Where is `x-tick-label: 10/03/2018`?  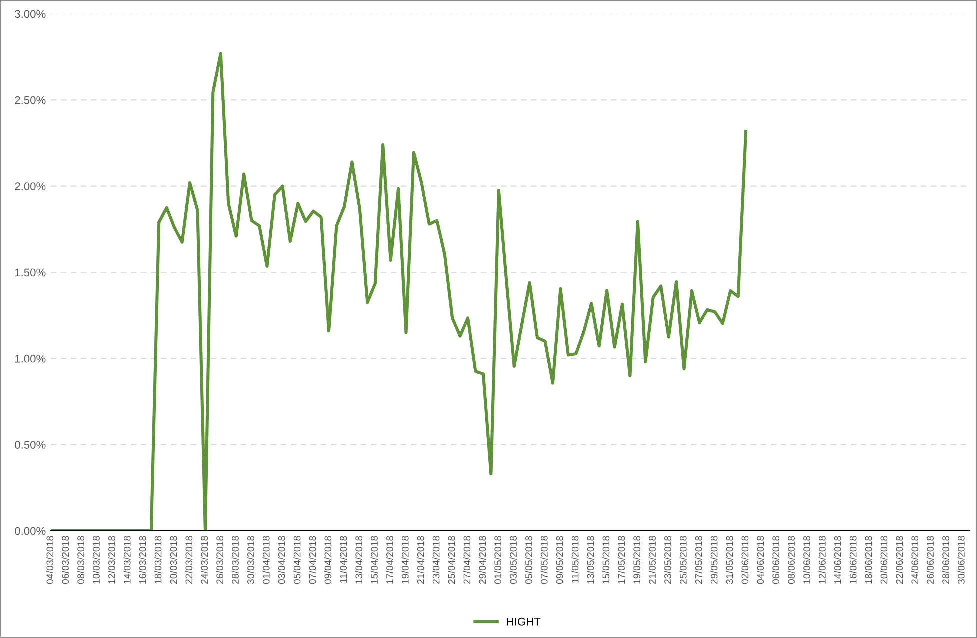 x-tick-label: 10/03/2018 is located at coordinates (96, 560).